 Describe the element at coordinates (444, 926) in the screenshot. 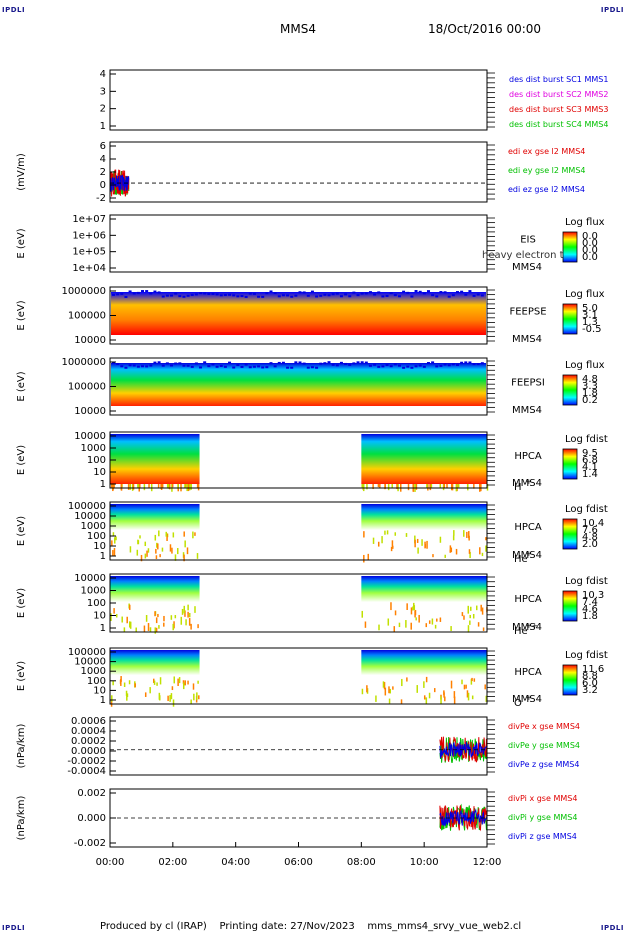

I see `footer-file: mms_mms4_srvy_vue_web2.cl` at that location.